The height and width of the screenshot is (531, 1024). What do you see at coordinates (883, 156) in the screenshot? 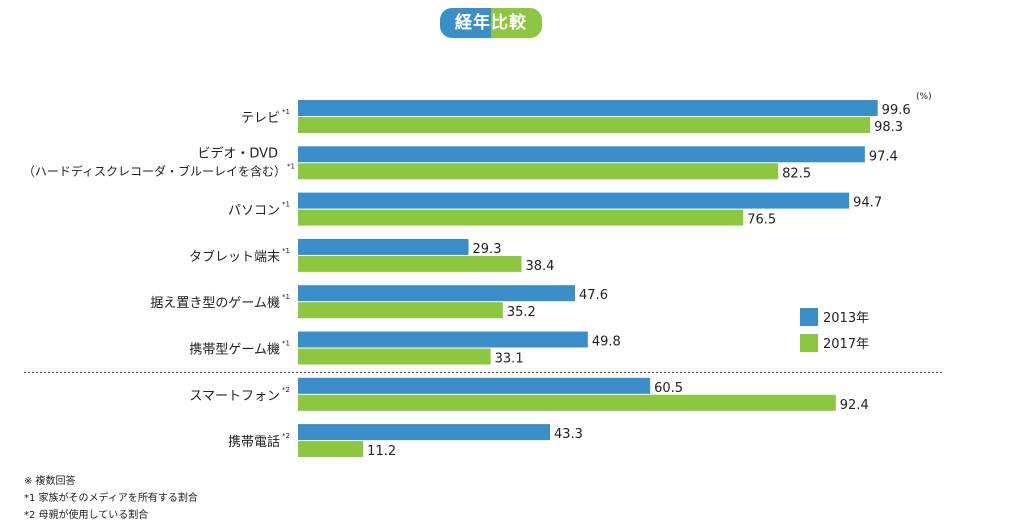
I see `data-label: 97.4` at bounding box center [883, 156].